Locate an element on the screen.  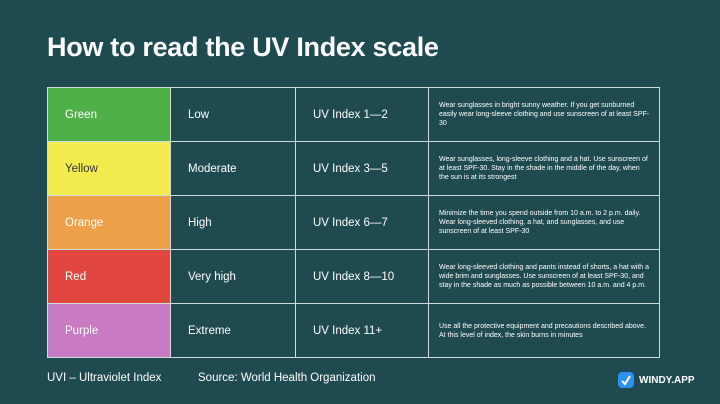
index-cell: UV Index 3—5 is located at coordinates (362, 168).